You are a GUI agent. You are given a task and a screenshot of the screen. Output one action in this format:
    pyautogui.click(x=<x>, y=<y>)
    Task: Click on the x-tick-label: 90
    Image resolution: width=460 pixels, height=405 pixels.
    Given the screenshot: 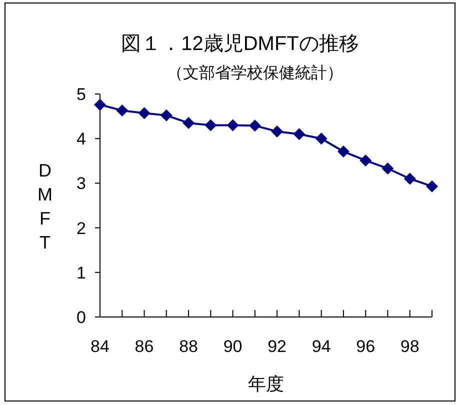 What is the action you would take?
    pyautogui.click(x=232, y=346)
    